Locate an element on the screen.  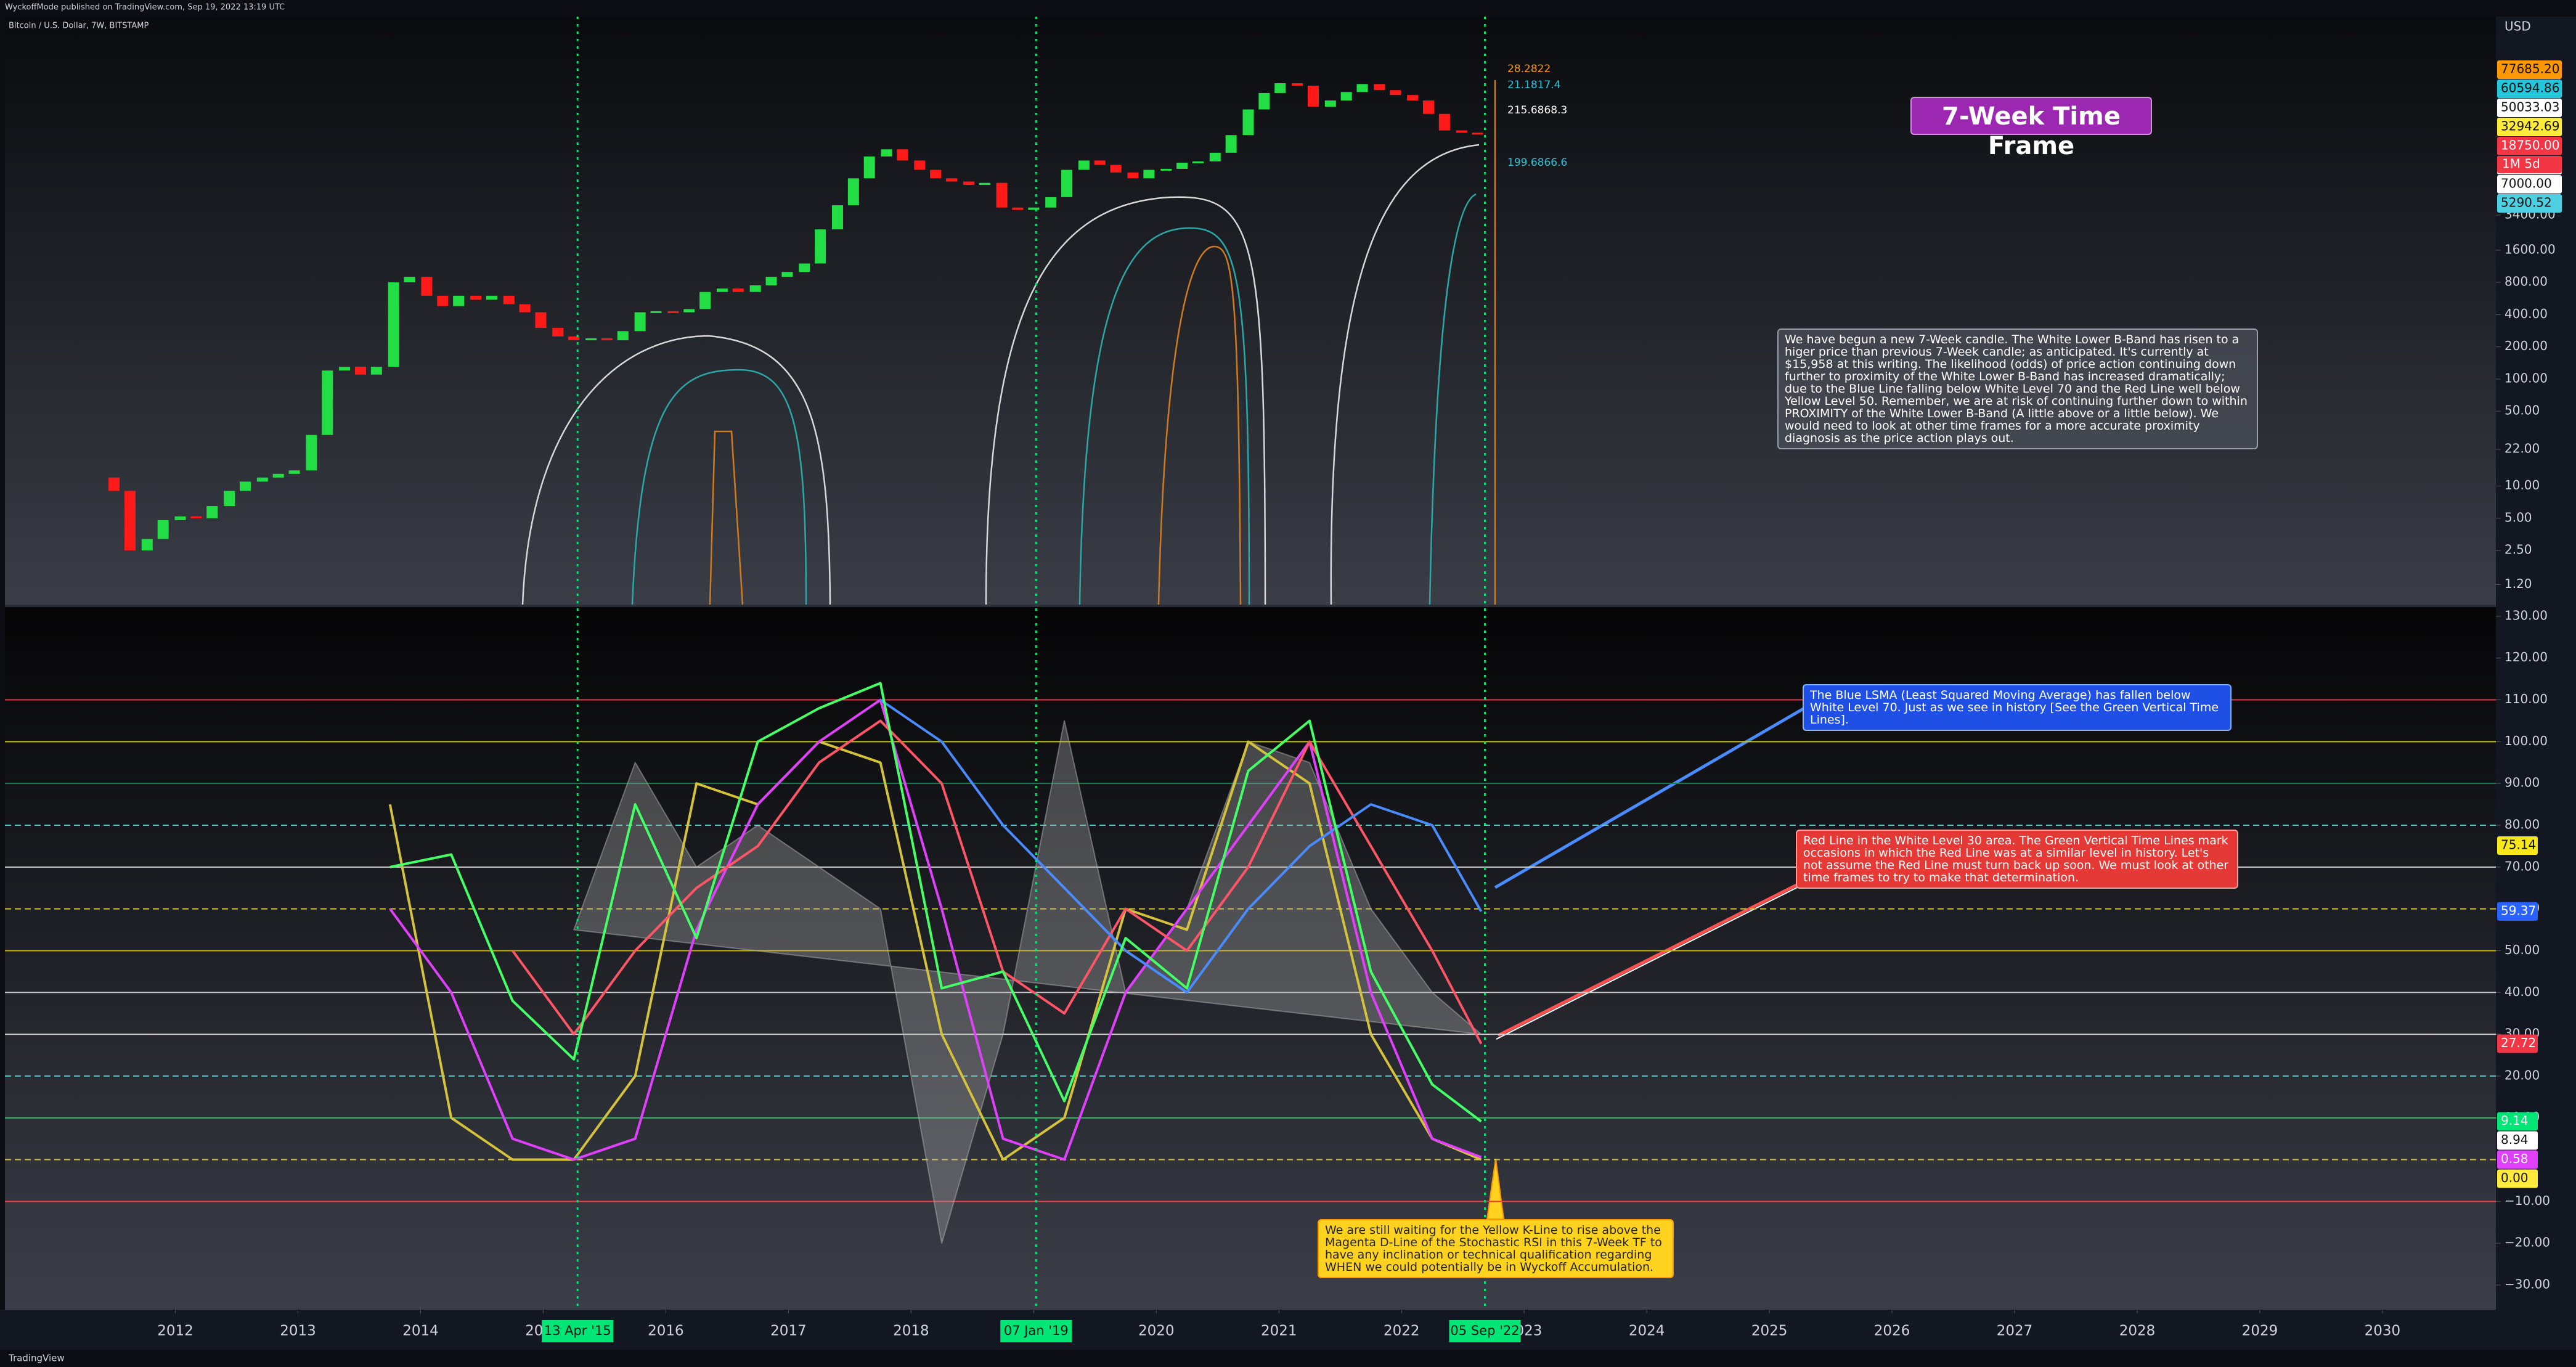
price-label: 75.14 is located at coordinates (2518, 844).